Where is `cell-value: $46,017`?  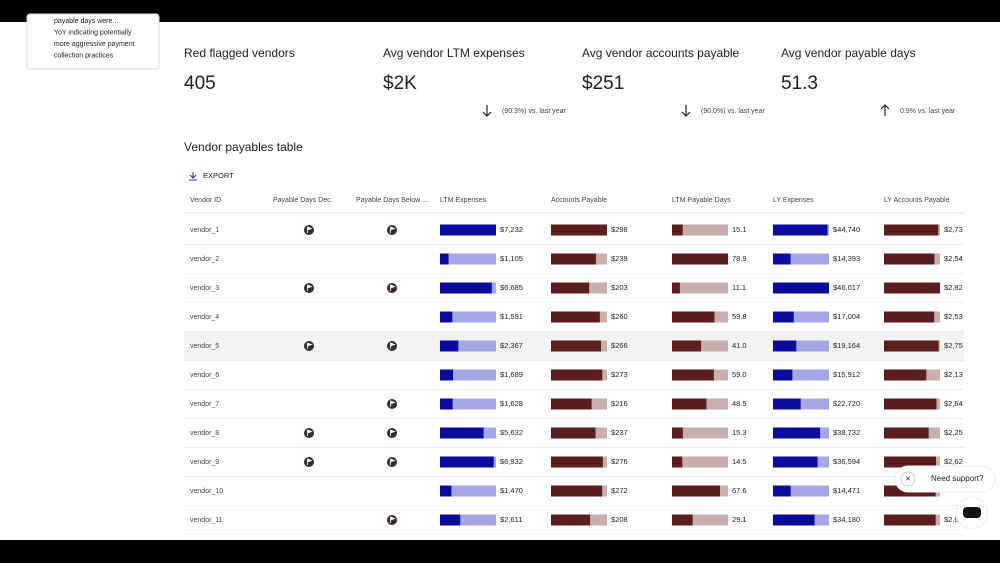 cell-value: $46,017 is located at coordinates (846, 287).